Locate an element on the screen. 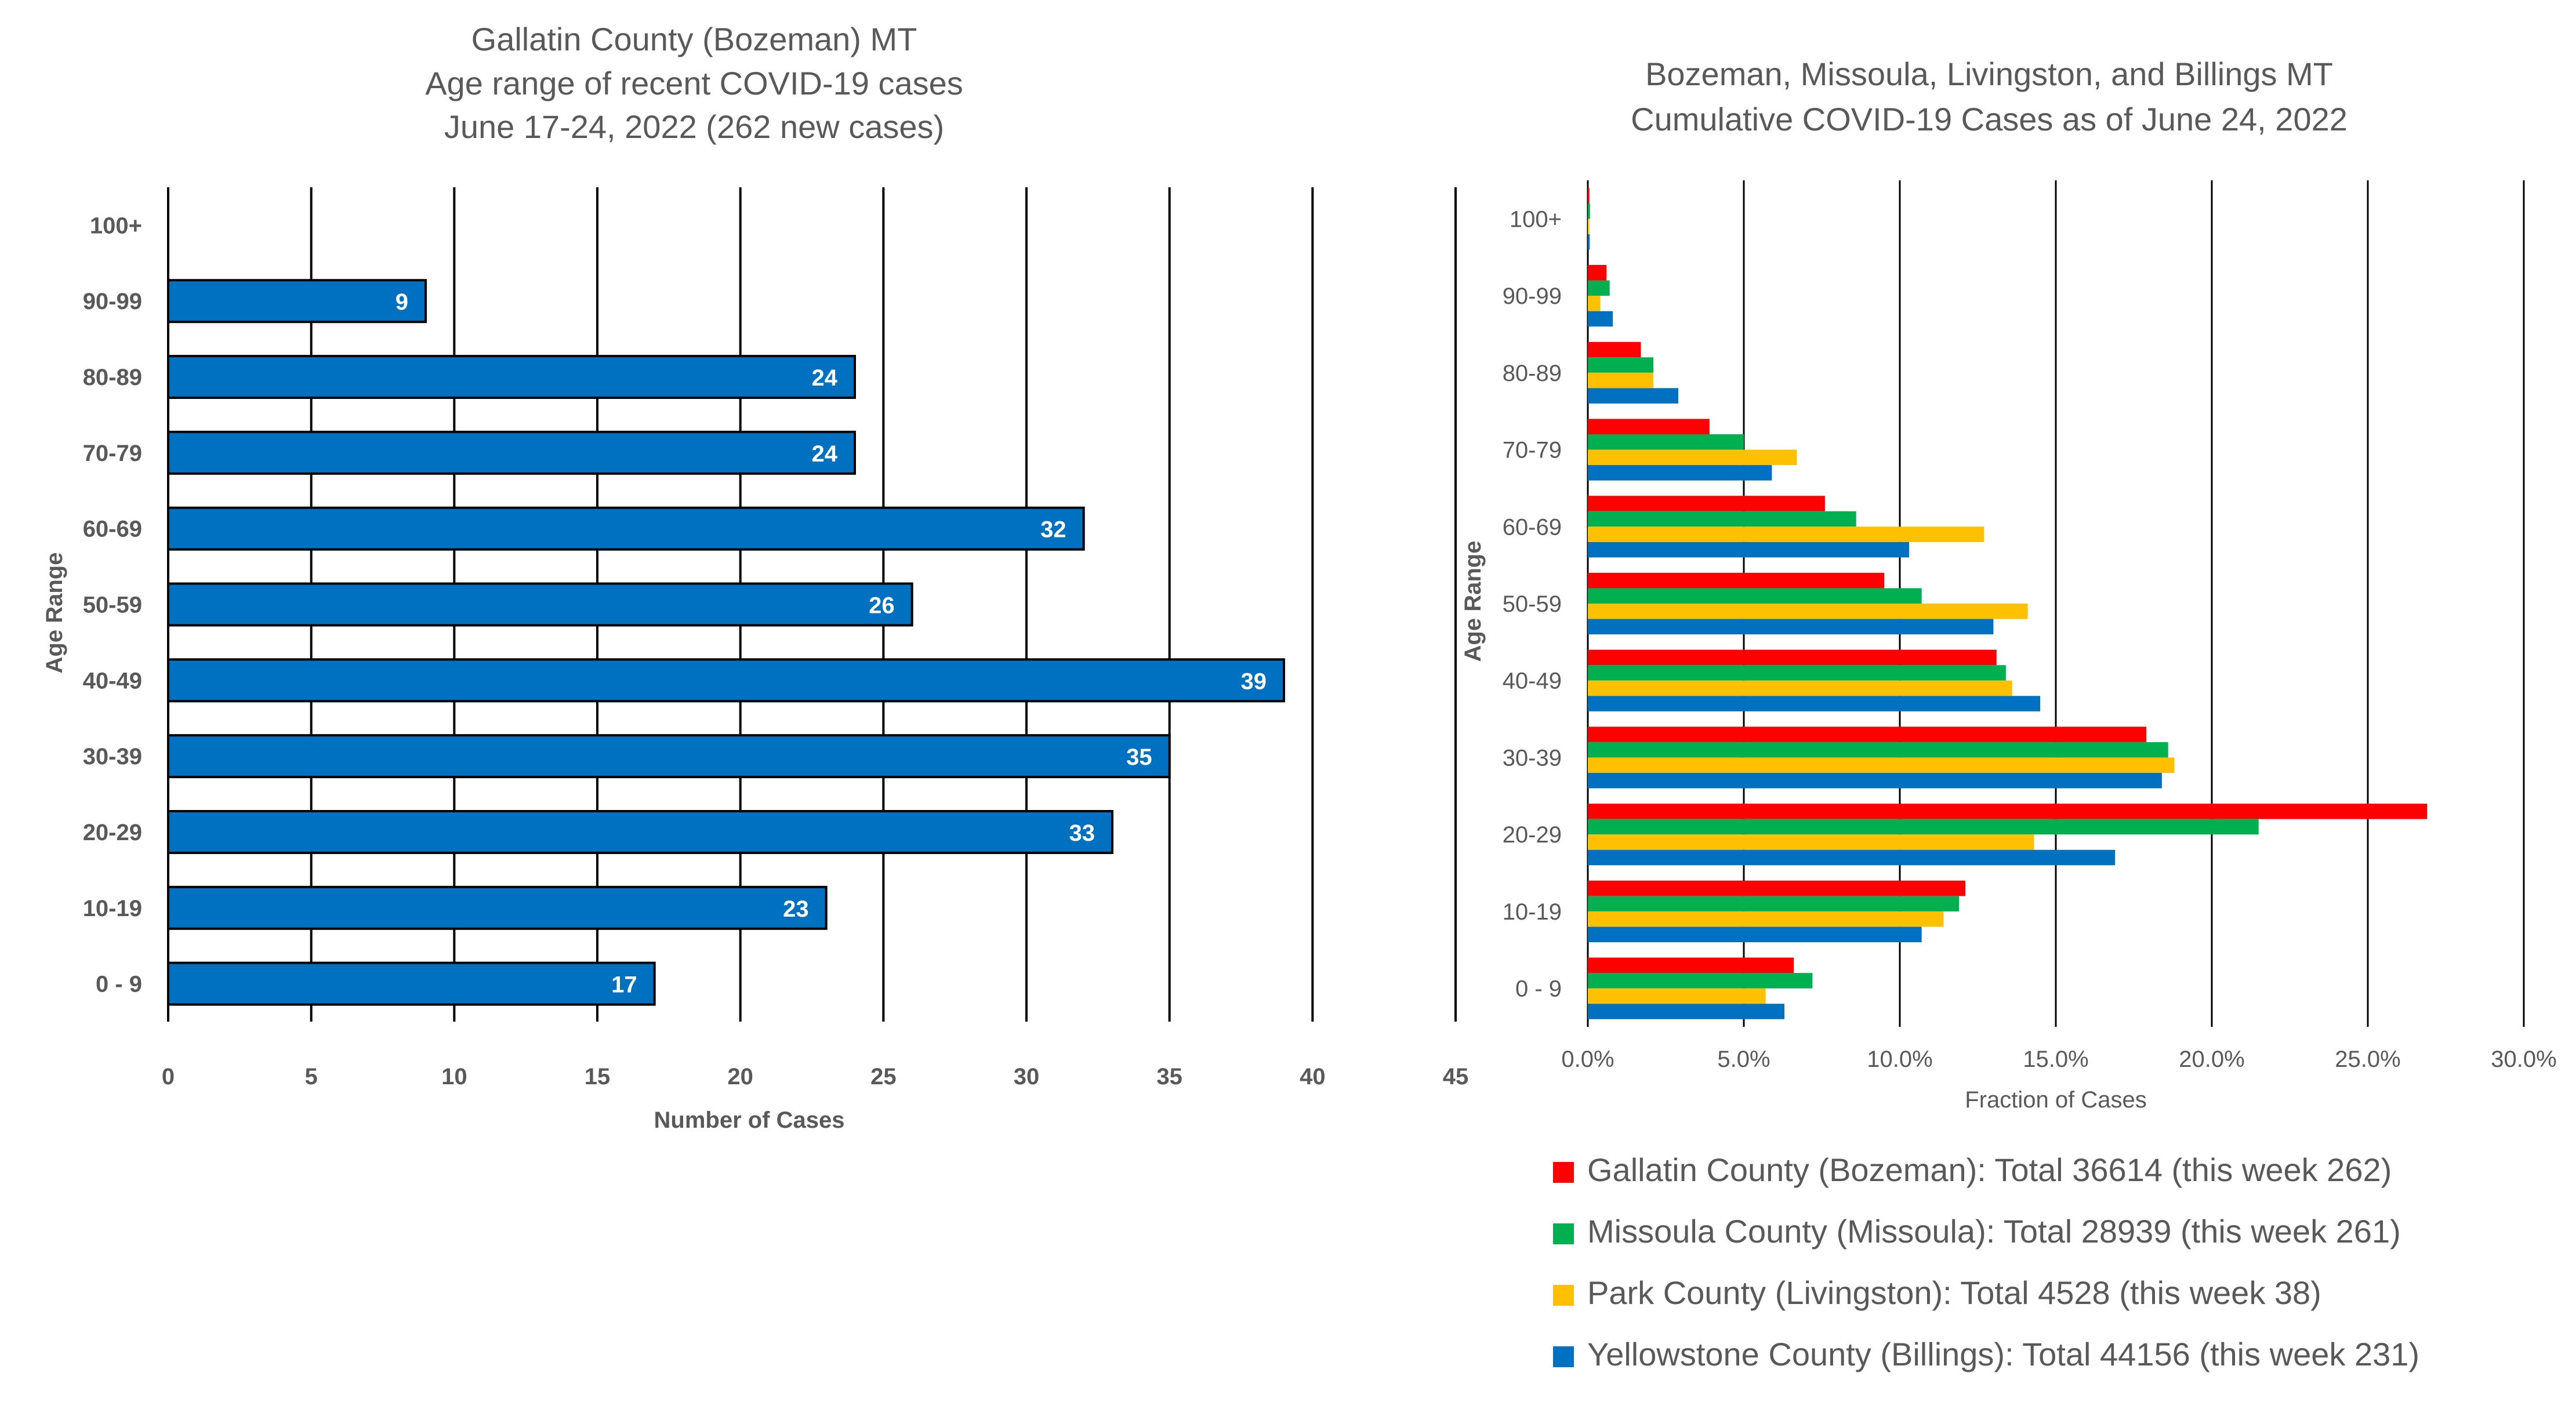 Image resolution: width=2576 pixels, height=1402 pixels. chart-2-category-label: 80-89 is located at coordinates (1532, 373).